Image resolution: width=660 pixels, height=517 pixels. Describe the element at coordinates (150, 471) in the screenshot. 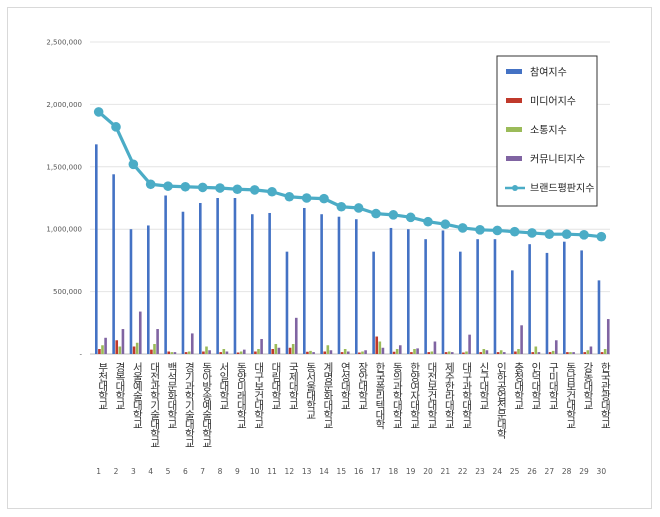

I see `rank-label: 4` at that location.